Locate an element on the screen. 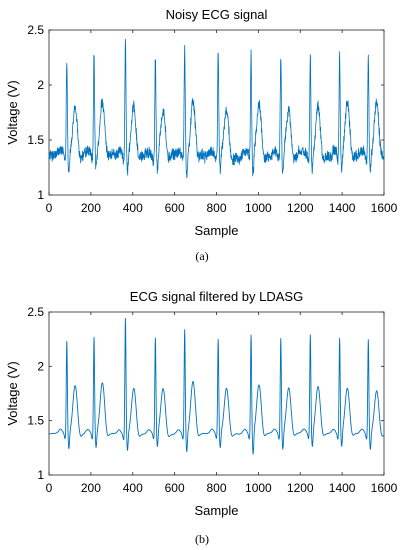 The height and width of the screenshot is (550, 404). figure-caption: (a) is located at coordinates (201, 256).